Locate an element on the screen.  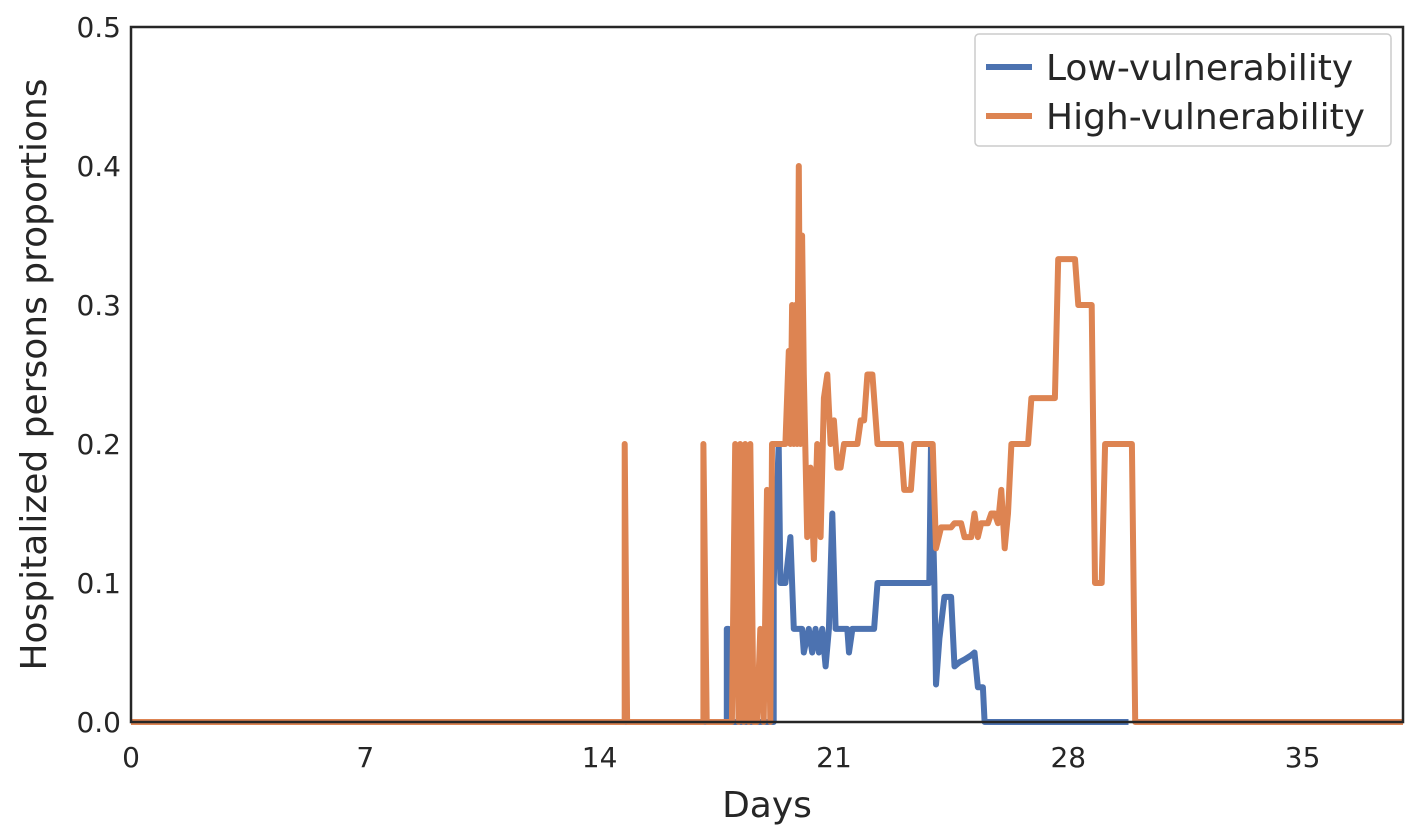
y-axis: 0.0 0.1 0.2 0.3 0.4 0.5 is located at coordinates (98, 375).